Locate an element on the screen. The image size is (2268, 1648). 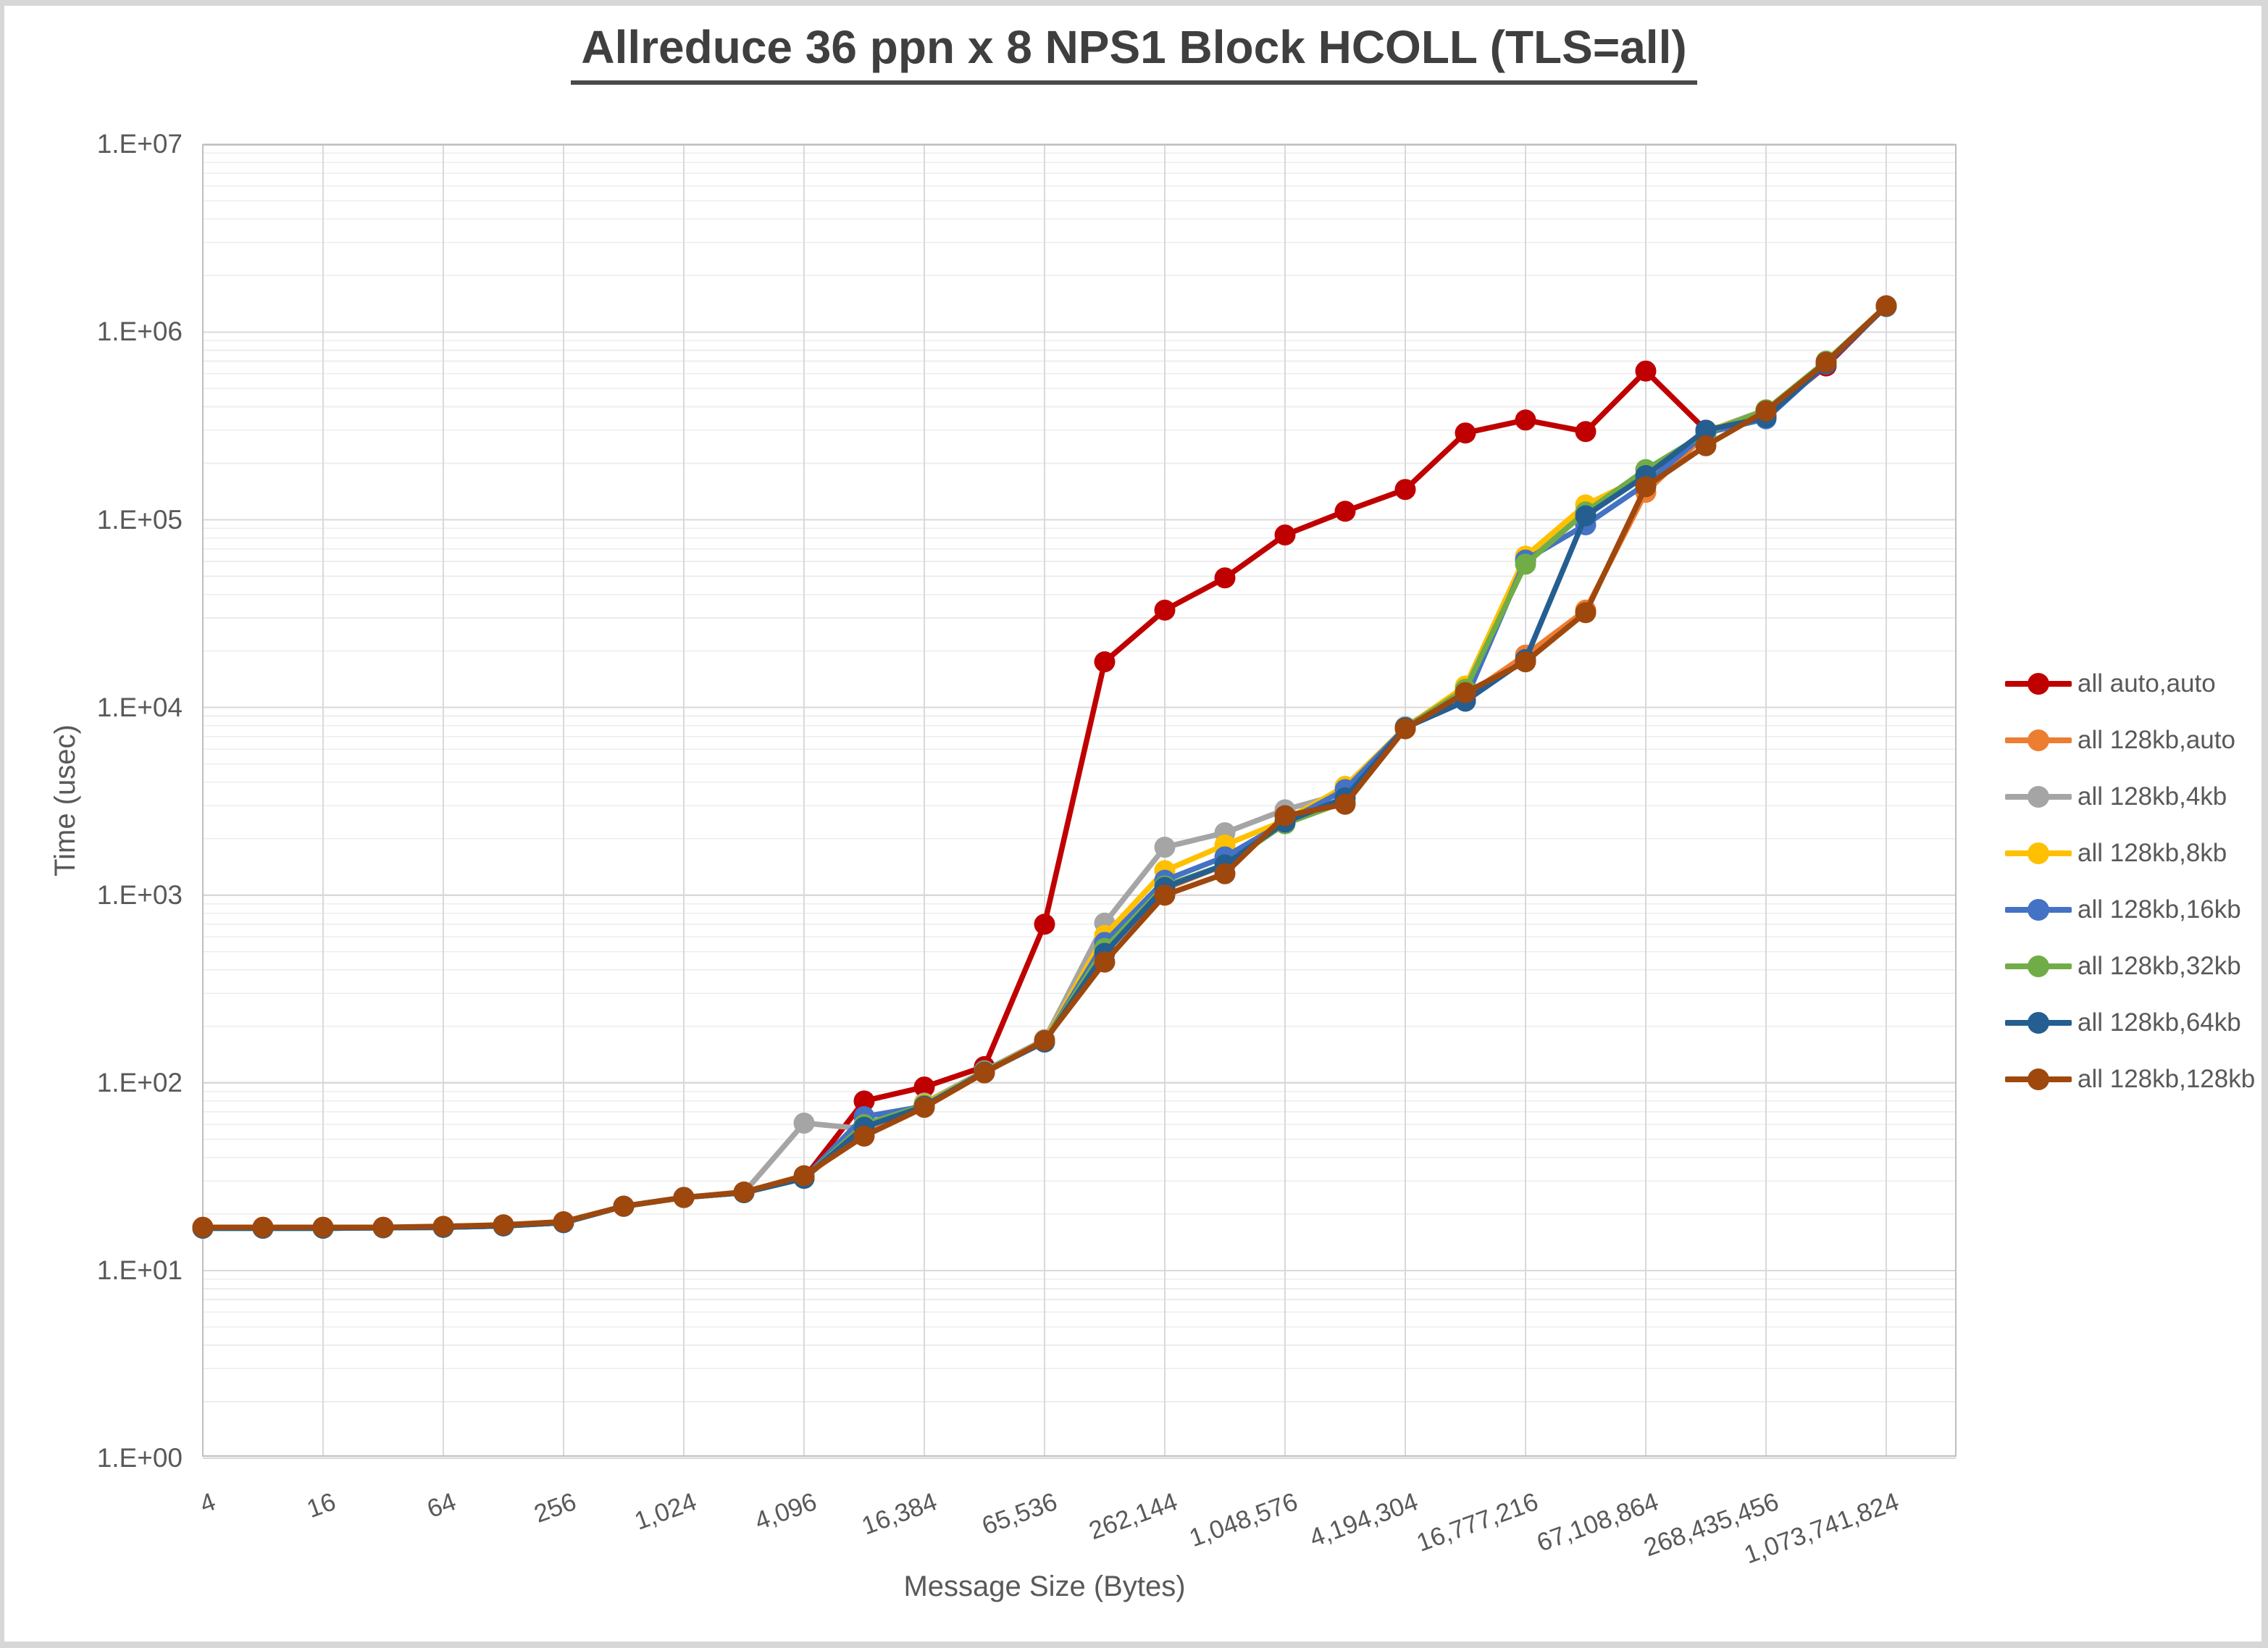
legend-label: all 128kb,8kb is located at coordinates (2152, 853).